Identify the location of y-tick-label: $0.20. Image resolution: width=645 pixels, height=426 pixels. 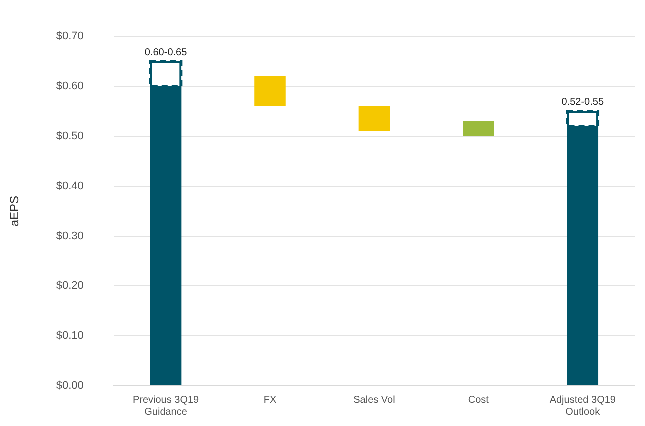
(70, 286).